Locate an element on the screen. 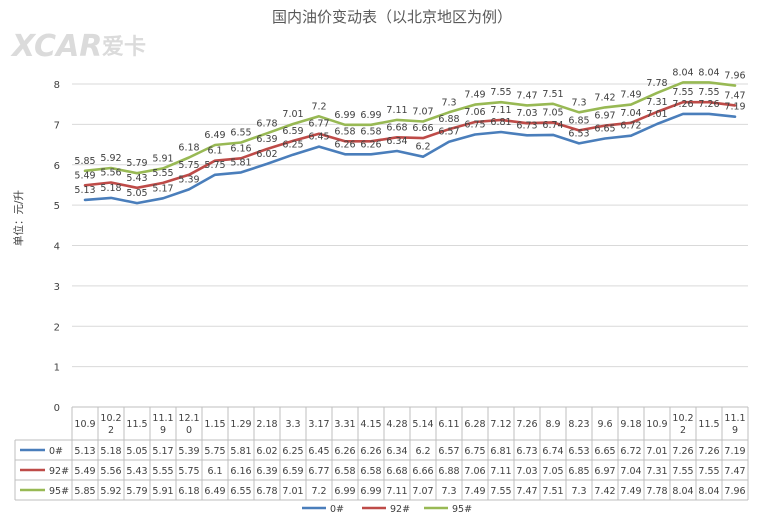 The width and height of the screenshot is (758, 525). table-cell: 6.53 is located at coordinates (578, 451).